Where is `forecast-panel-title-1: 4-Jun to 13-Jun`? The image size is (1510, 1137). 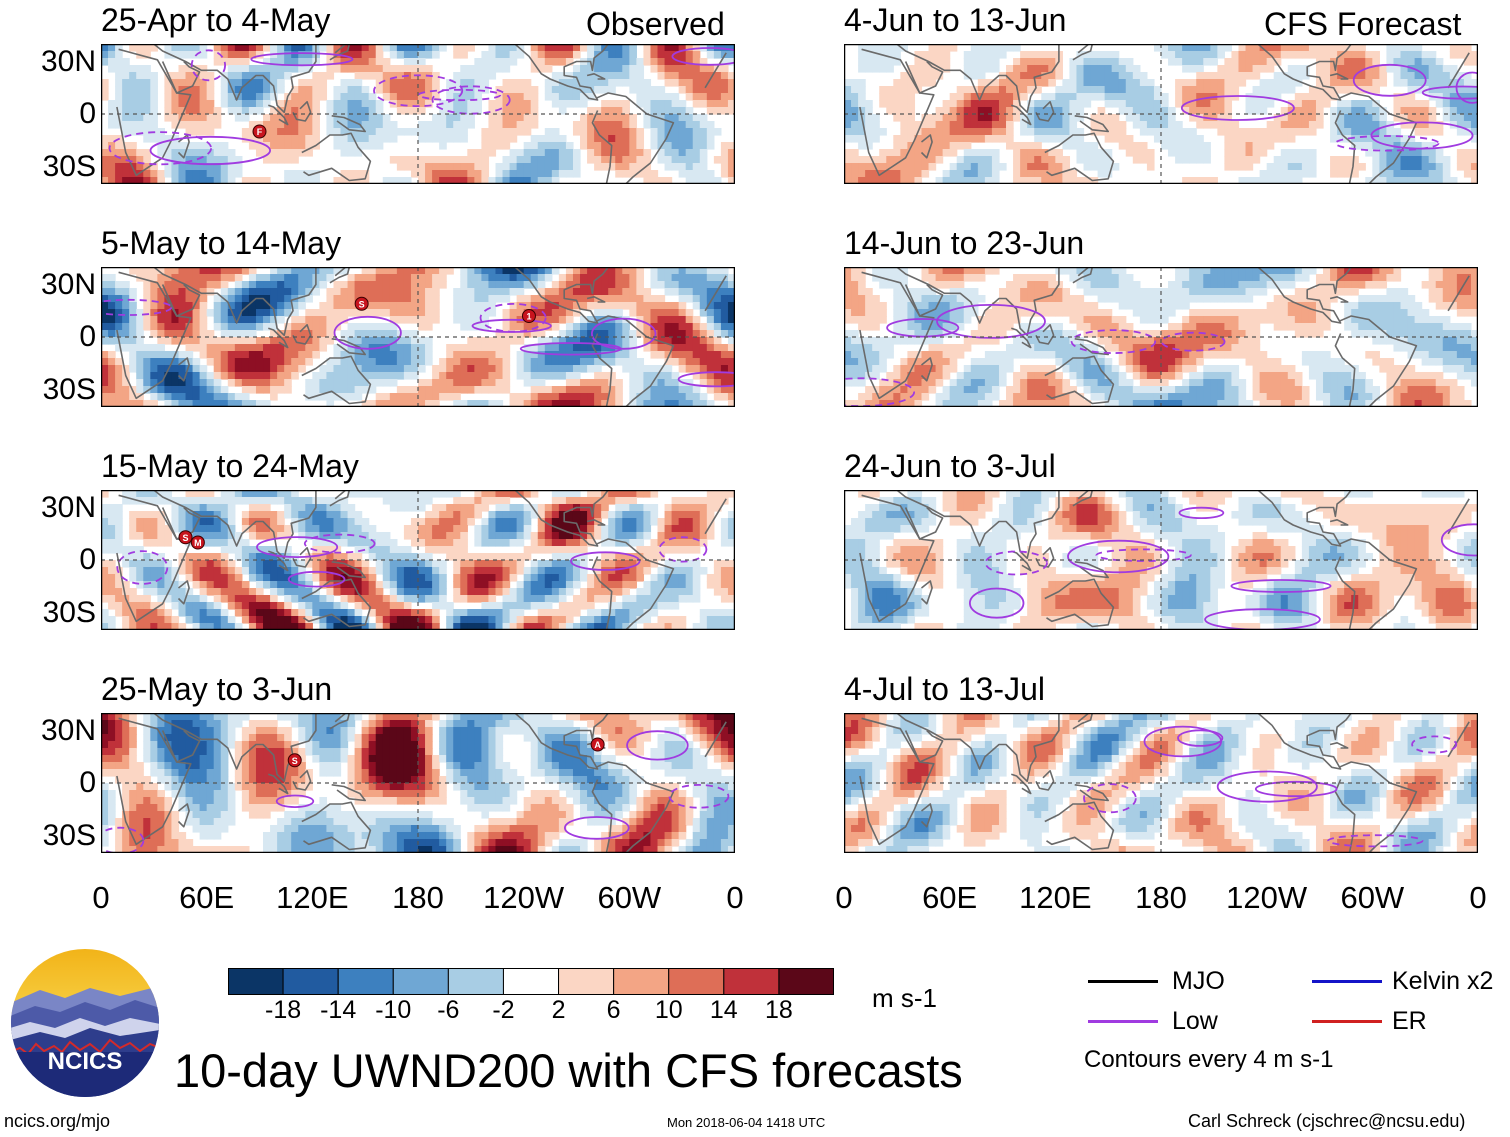 forecast-panel-title-1: 4-Jun to 13-Jun is located at coordinates (955, 20).